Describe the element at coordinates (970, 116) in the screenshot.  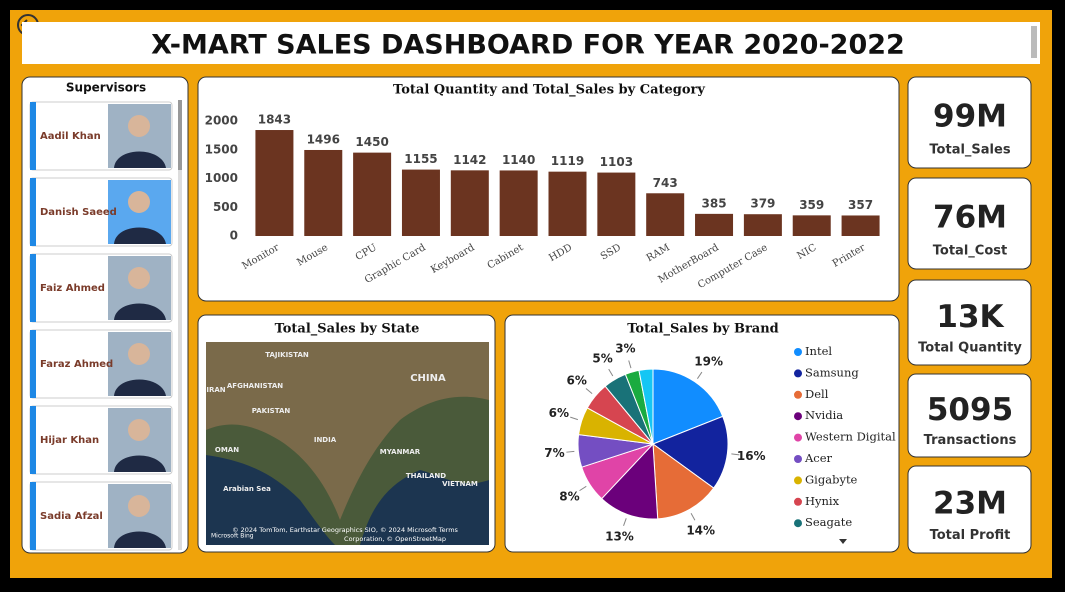
I see `kpi-value: 99M` at that location.